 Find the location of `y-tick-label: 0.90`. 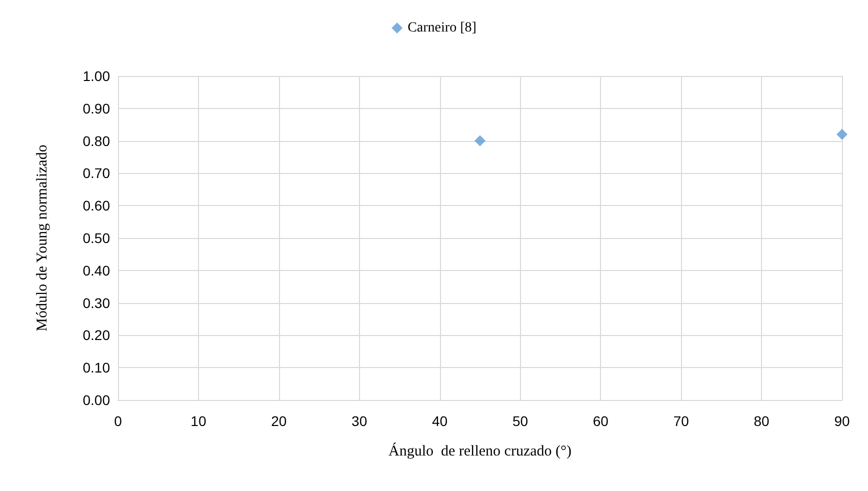

y-tick-label: 0.90 is located at coordinates (96, 108).